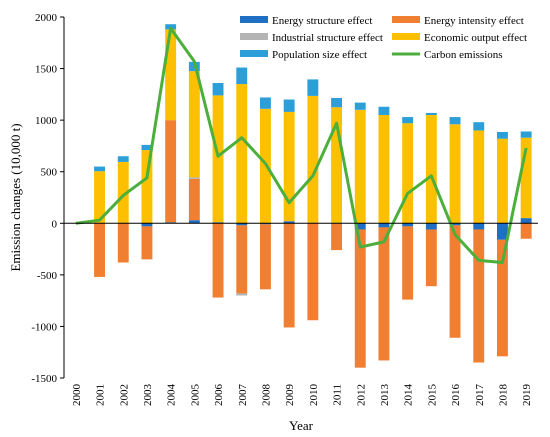 The height and width of the screenshot is (437, 550). Describe the element at coordinates (479, 126) in the screenshot. I see `bar-population-size-effect-2017` at that location.